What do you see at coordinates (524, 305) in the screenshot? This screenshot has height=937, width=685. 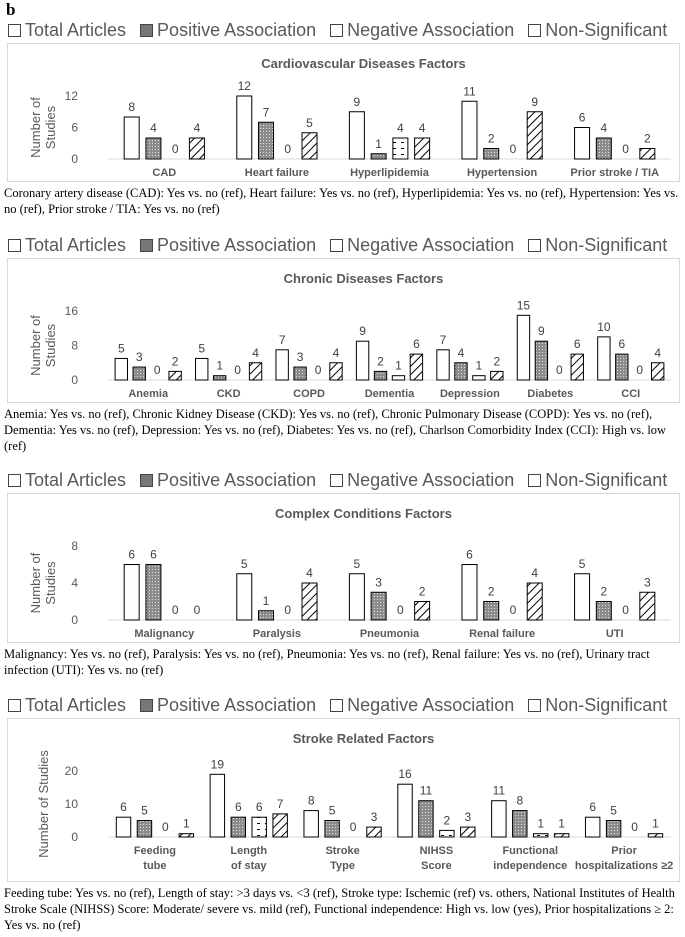 I see `data-label: 15` at bounding box center [524, 305].